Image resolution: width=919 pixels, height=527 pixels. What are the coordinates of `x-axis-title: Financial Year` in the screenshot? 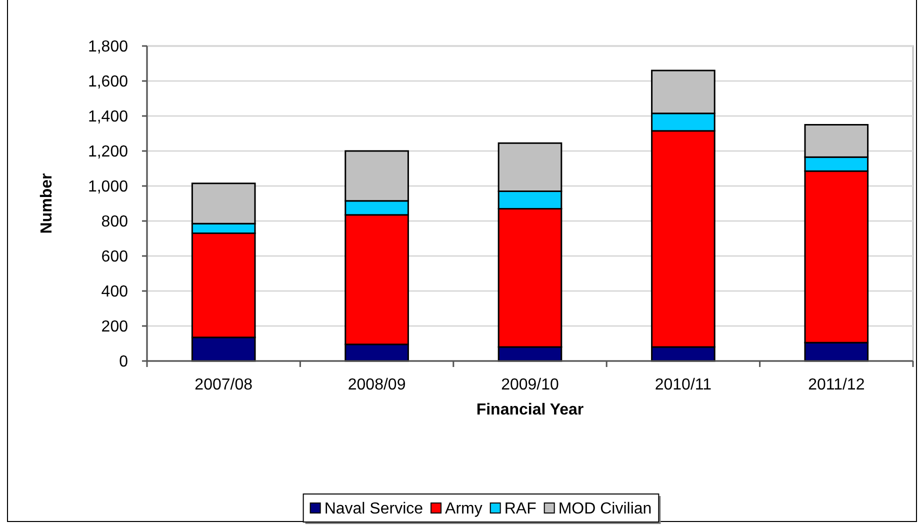 It's located at (530, 410).